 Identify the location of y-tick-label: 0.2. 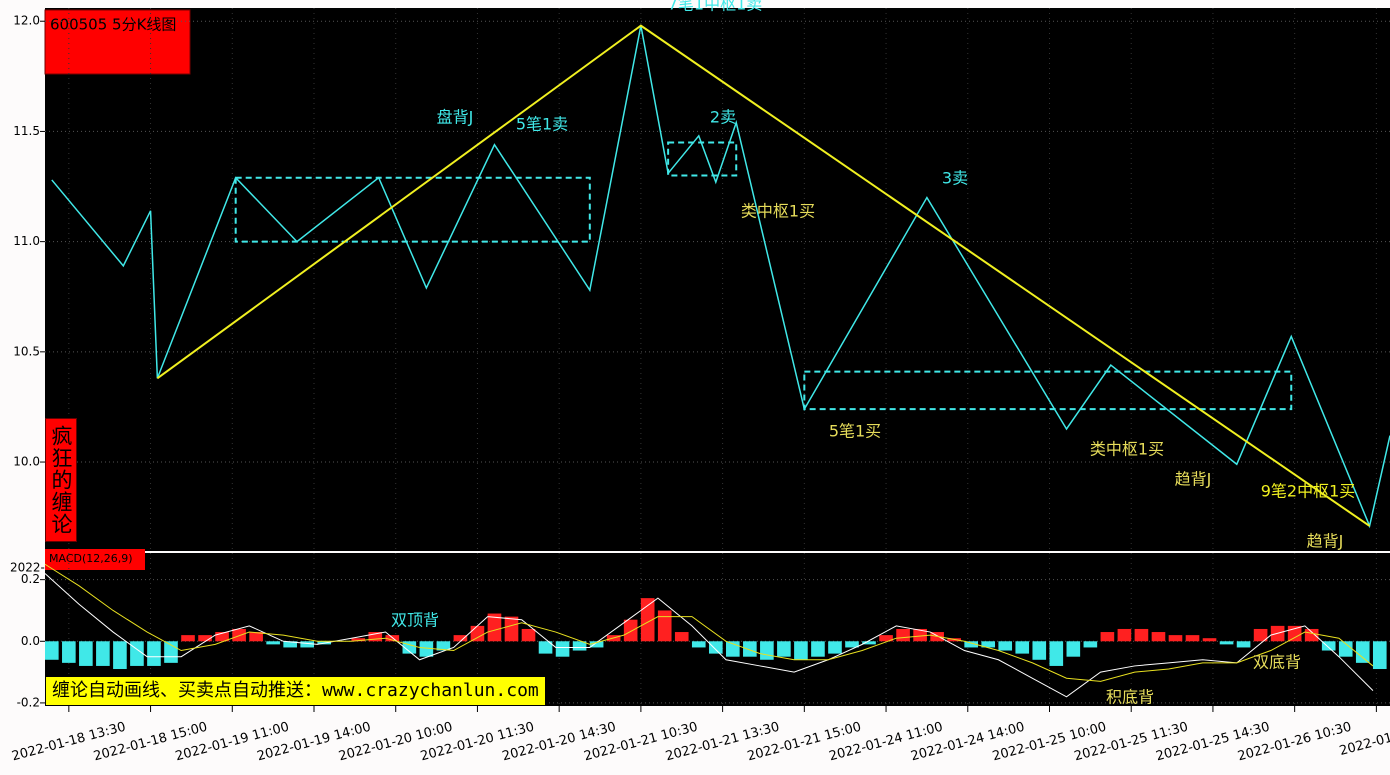
(30, 579).